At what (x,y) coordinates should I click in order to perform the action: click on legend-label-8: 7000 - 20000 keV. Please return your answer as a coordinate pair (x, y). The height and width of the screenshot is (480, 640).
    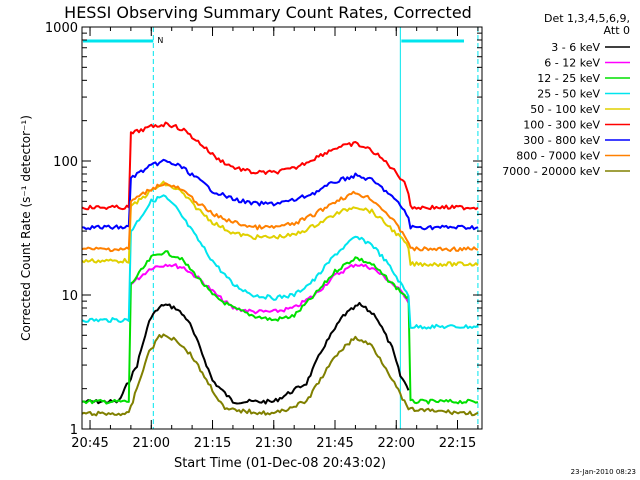
    Looking at the image, I should click on (551, 171).